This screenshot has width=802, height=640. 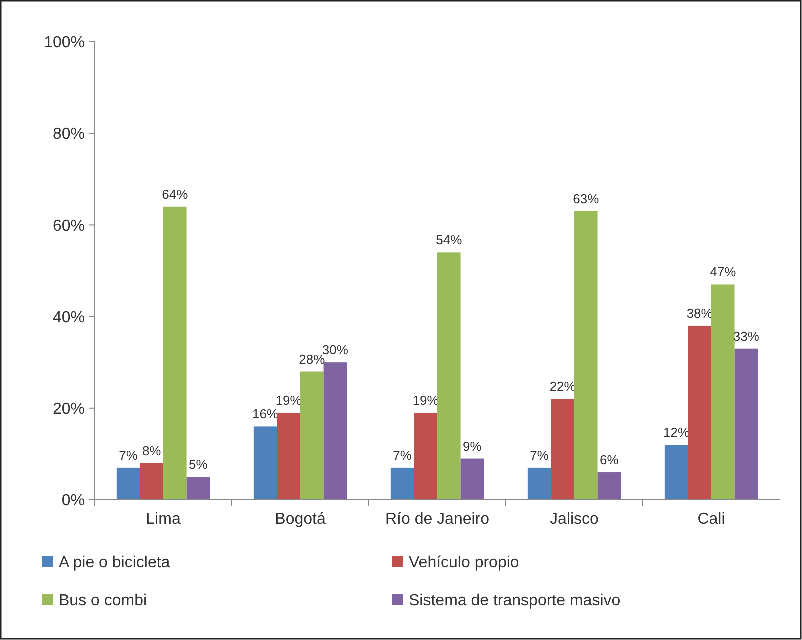 What do you see at coordinates (575, 519) in the screenshot?
I see `x-tick-label: Jalisco` at bounding box center [575, 519].